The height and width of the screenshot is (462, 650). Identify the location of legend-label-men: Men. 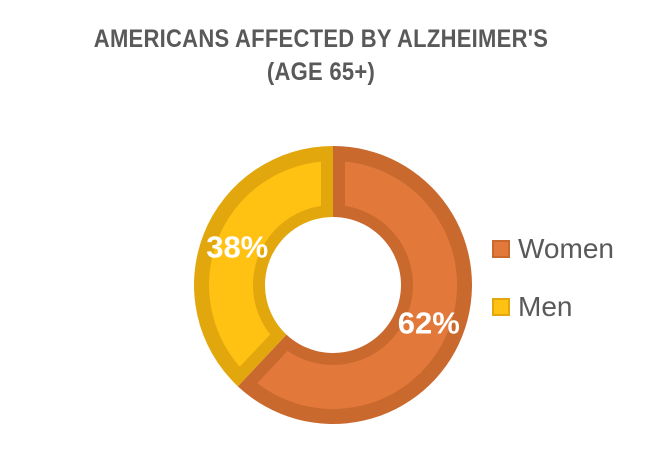
(545, 306).